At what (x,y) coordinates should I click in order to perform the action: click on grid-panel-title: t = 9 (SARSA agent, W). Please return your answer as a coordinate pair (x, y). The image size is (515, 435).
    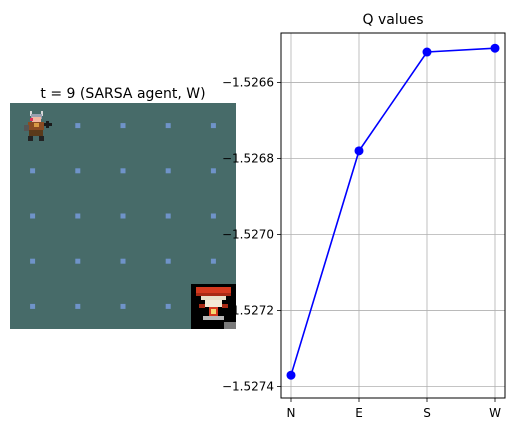
    Looking at the image, I should click on (122, 94).